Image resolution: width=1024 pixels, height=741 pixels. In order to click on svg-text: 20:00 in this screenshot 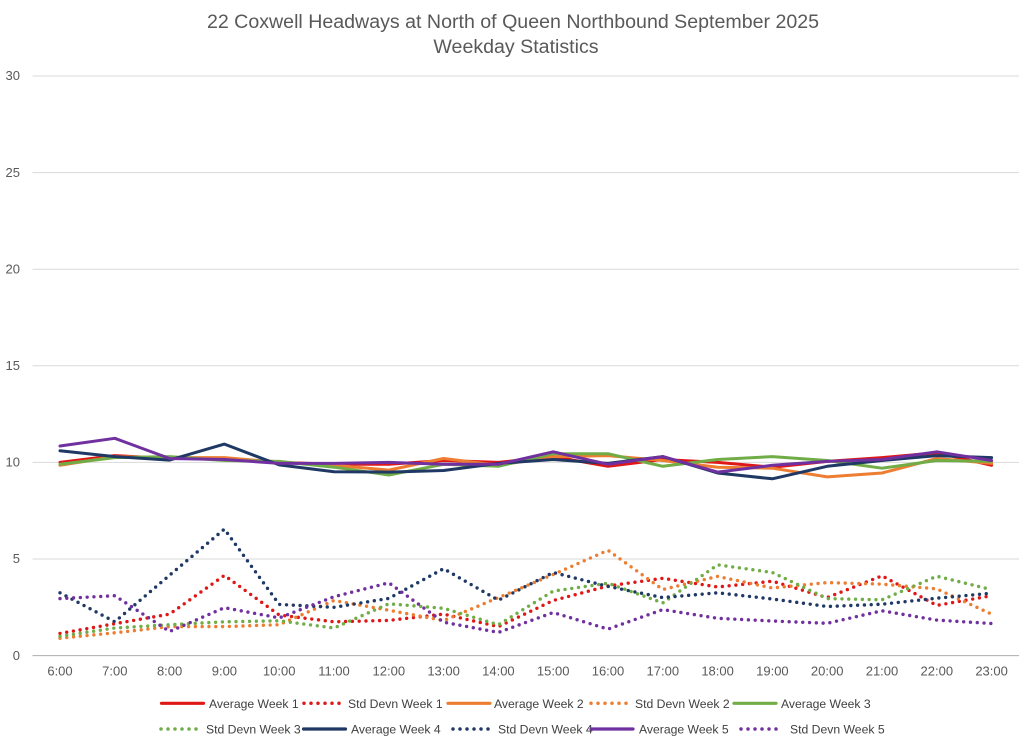, I will do `click(827, 671)`.